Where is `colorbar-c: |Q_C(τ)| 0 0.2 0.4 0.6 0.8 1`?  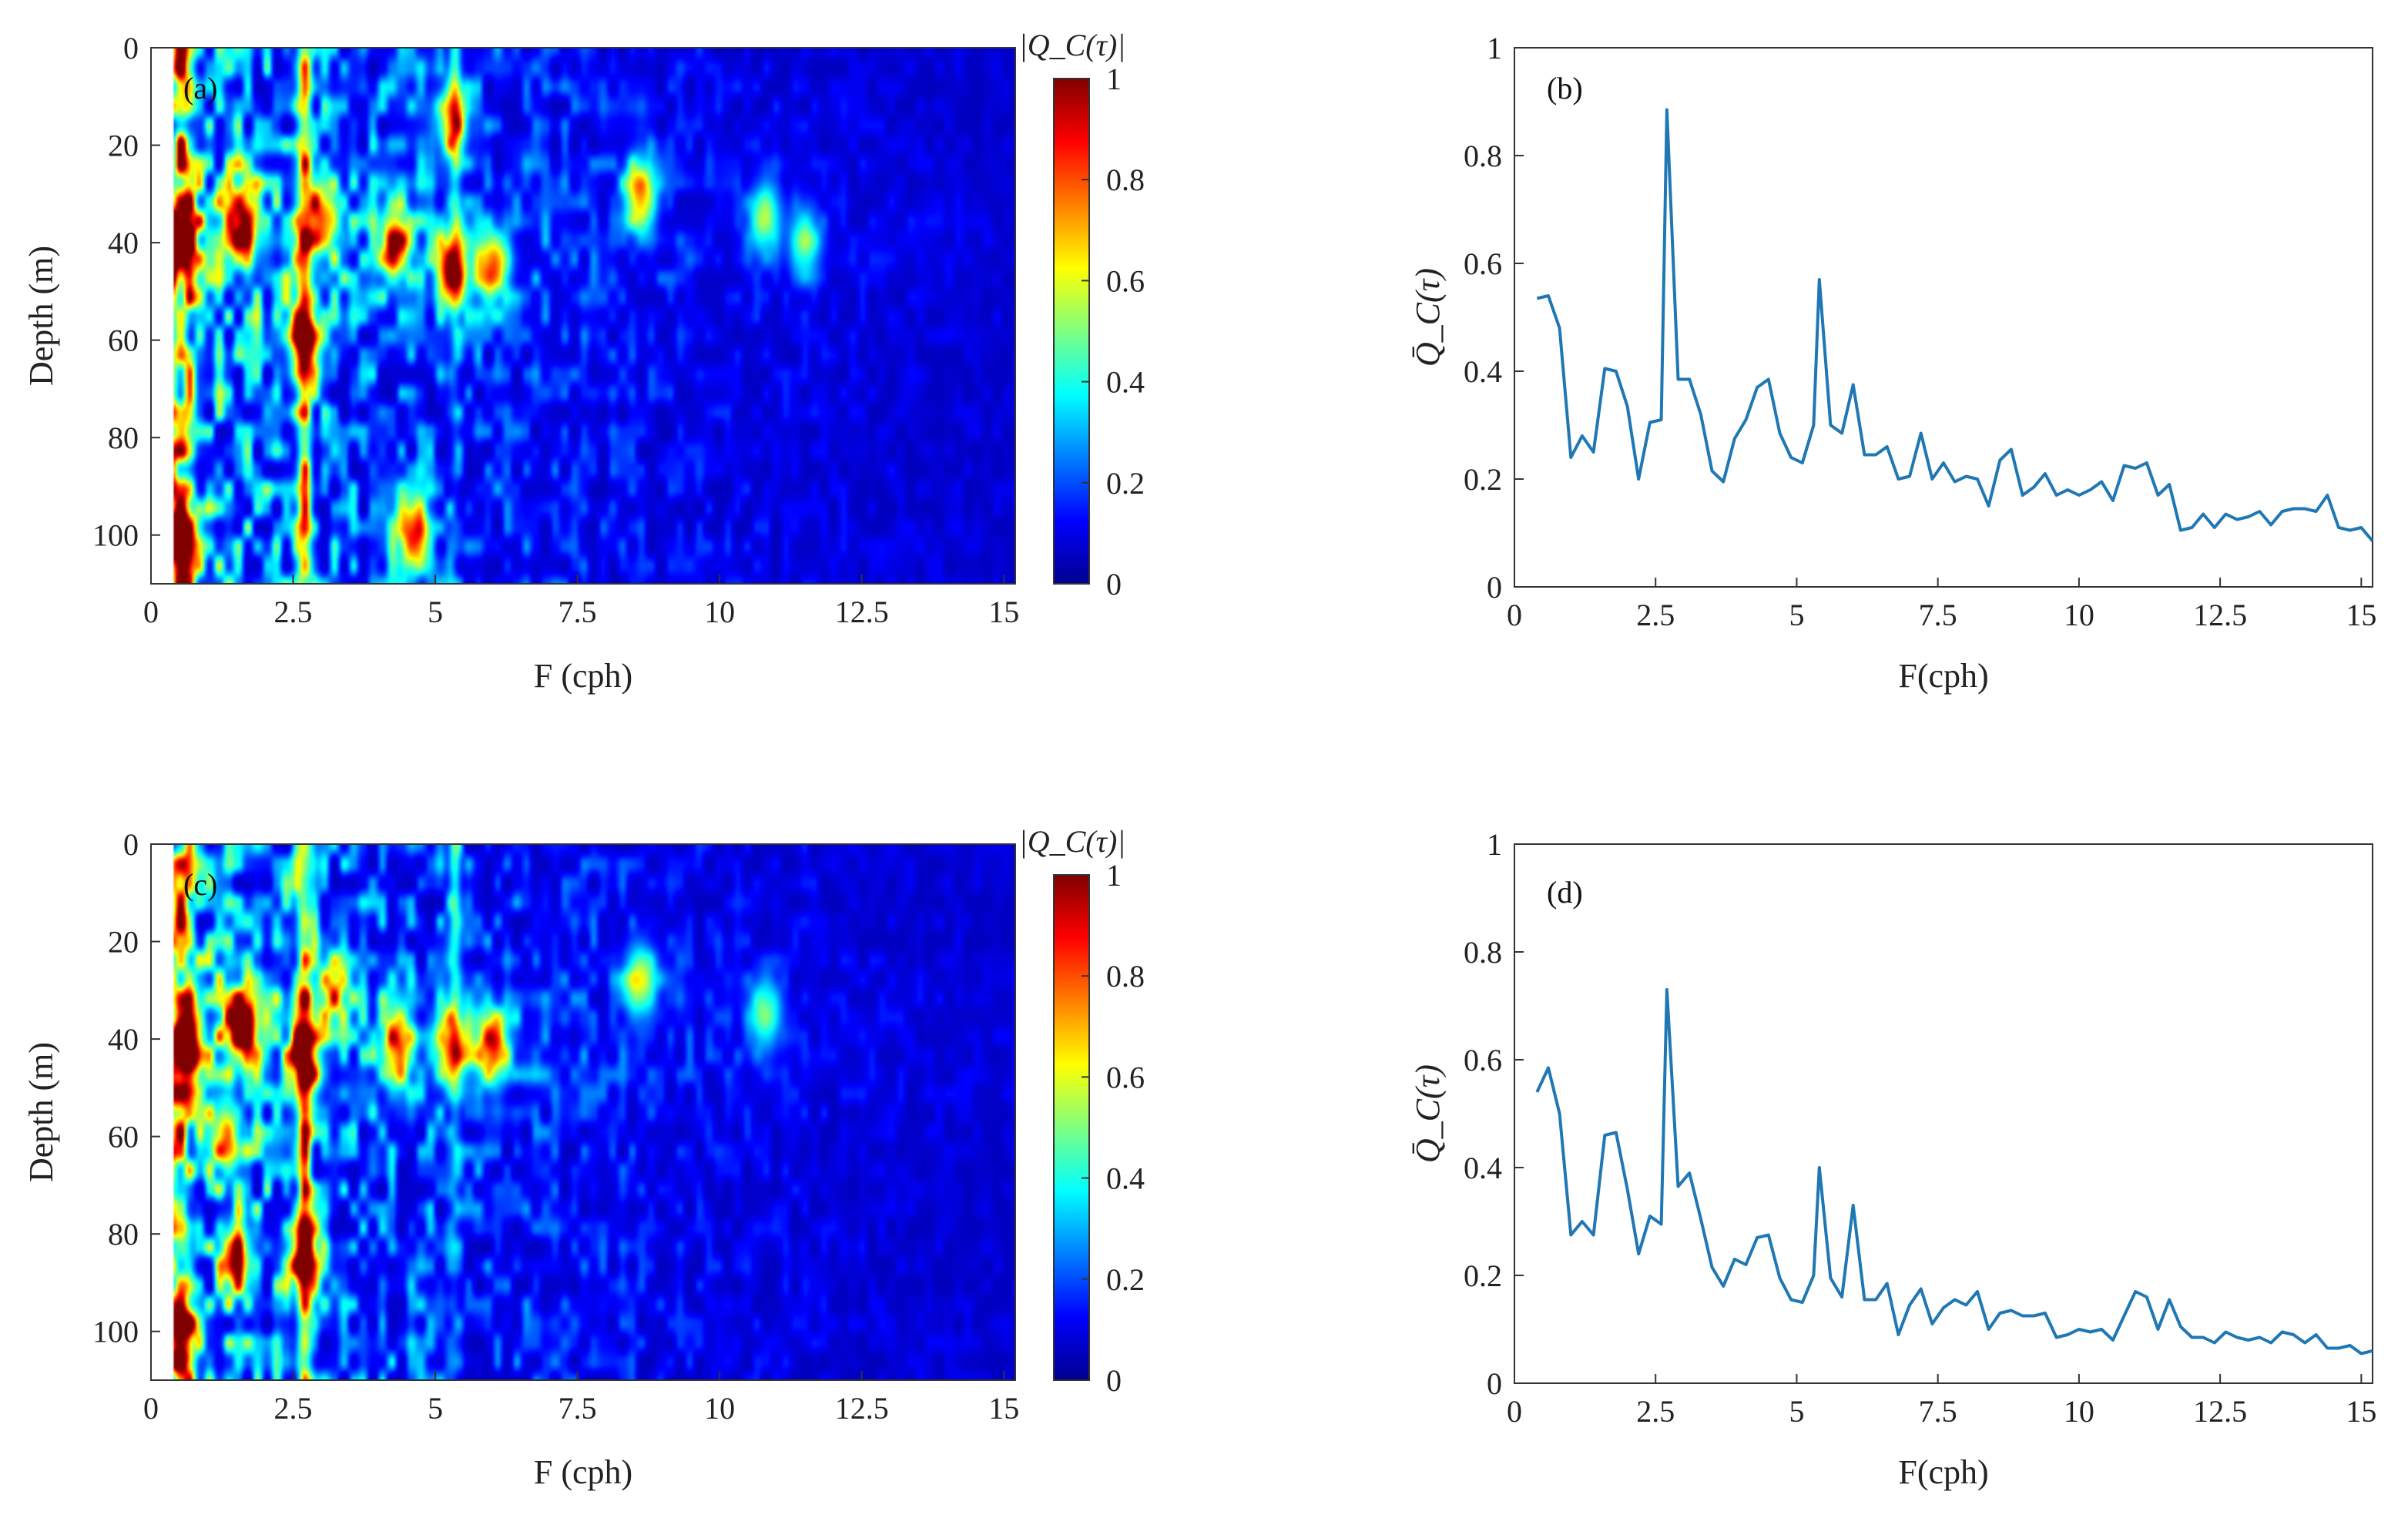
colorbar-c: |Q_C(τ)| 0 0.2 0.4 0.6 0.8 1 is located at coordinates (1082, 1111).